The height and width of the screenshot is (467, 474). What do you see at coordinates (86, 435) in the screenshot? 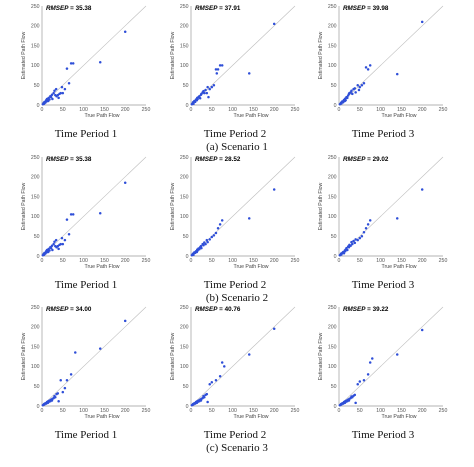
I see `panel-title: Time Period 1` at bounding box center [86, 435].